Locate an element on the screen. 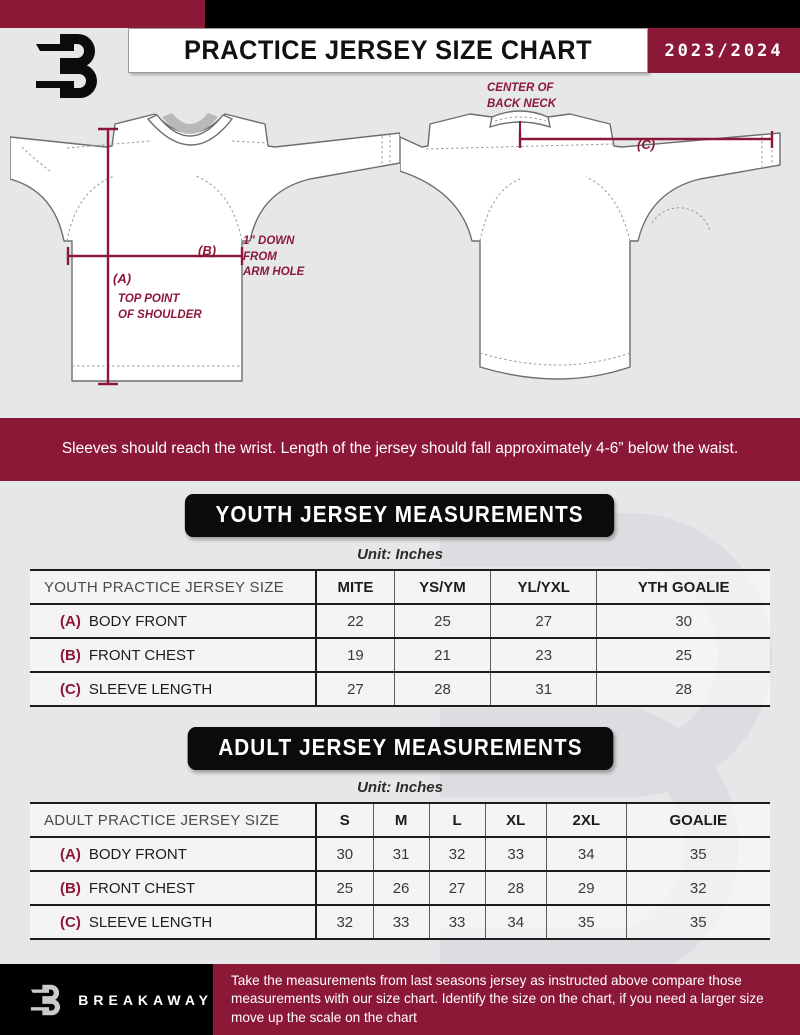  youth-b-goalie: 25 is located at coordinates (683, 655).